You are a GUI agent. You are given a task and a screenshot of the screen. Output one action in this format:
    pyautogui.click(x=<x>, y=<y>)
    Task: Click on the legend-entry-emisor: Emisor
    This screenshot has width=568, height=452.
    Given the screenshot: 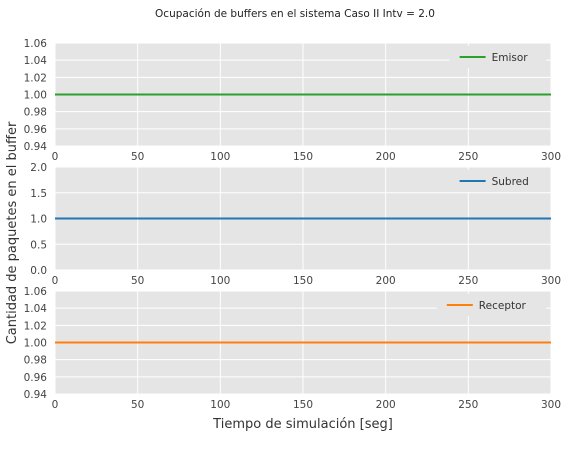 What is the action you would take?
    pyautogui.click(x=510, y=58)
    